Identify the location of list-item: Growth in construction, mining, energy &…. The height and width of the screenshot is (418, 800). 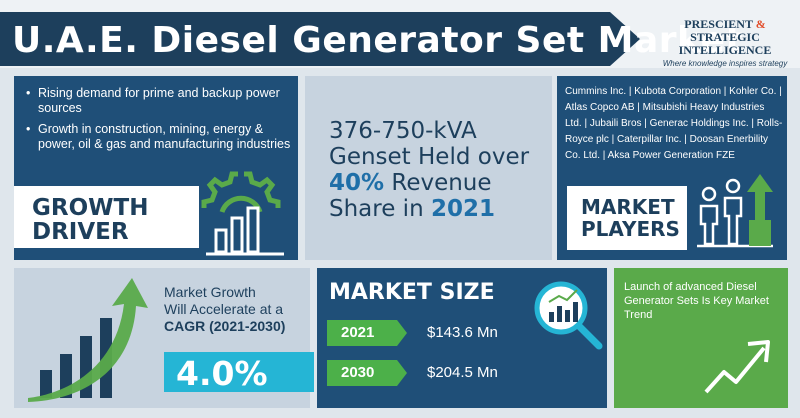
(159, 137).